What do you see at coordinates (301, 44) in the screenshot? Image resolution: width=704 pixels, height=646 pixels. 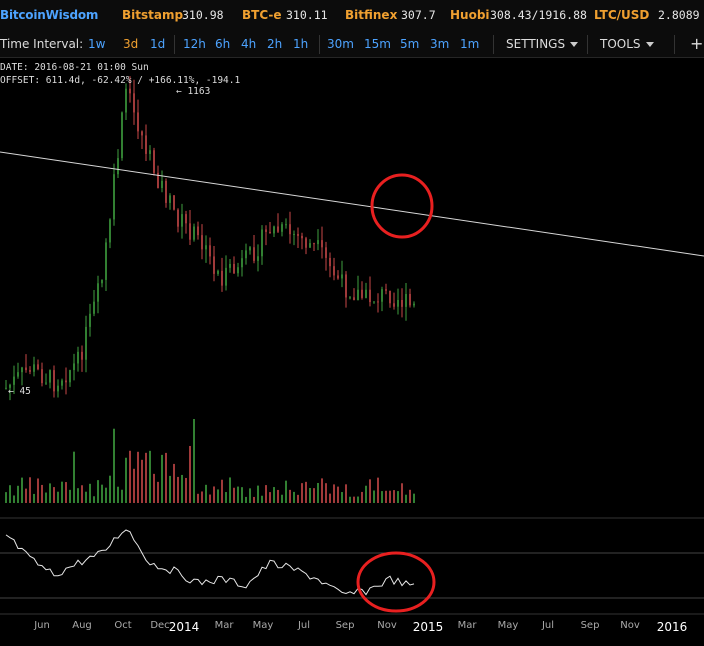 I see `interval-1h: 1h` at bounding box center [301, 44].